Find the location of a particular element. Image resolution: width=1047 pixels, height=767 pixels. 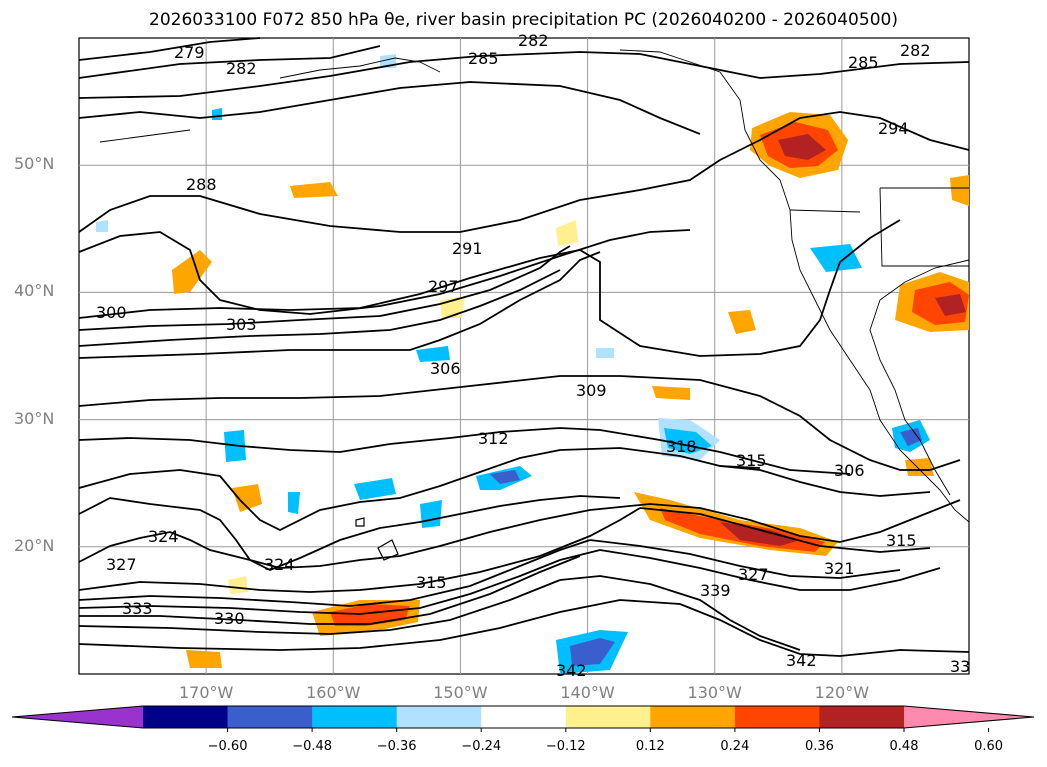

colorbar-tick-label: −0.36 is located at coordinates (396, 746).